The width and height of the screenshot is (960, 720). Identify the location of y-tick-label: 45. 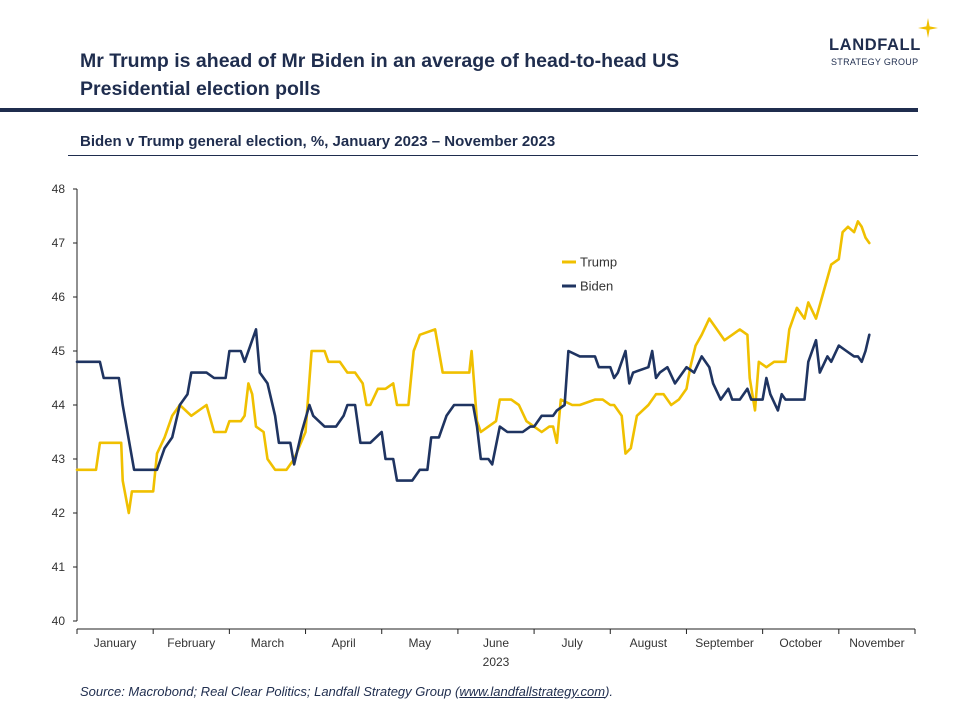
(59, 351).